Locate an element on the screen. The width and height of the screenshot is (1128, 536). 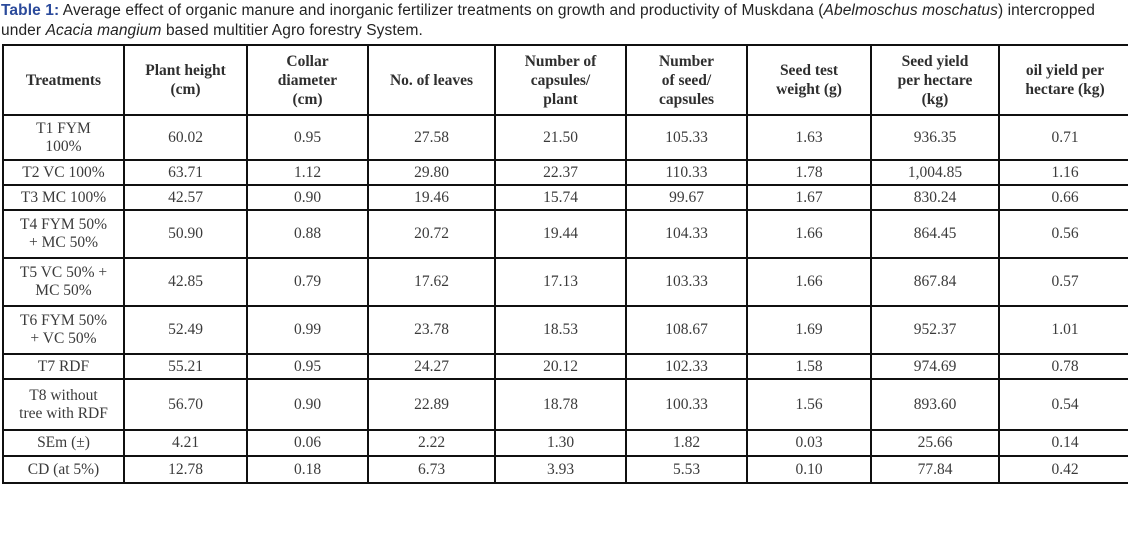
col-header-seed-per-capsule: Number of seed/ capsules is located at coordinates (686, 80).